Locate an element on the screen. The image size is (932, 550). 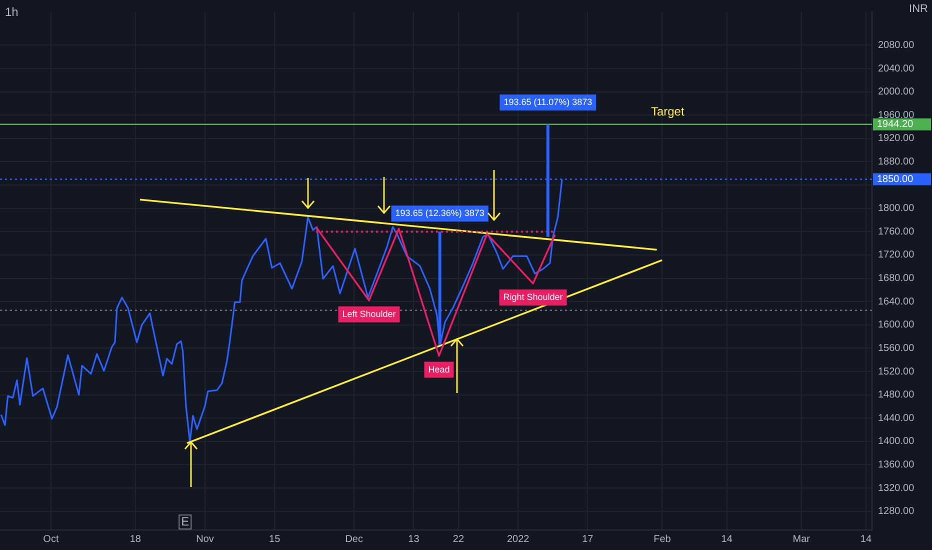
y-tick-label: 1320.00 is located at coordinates (896, 488).